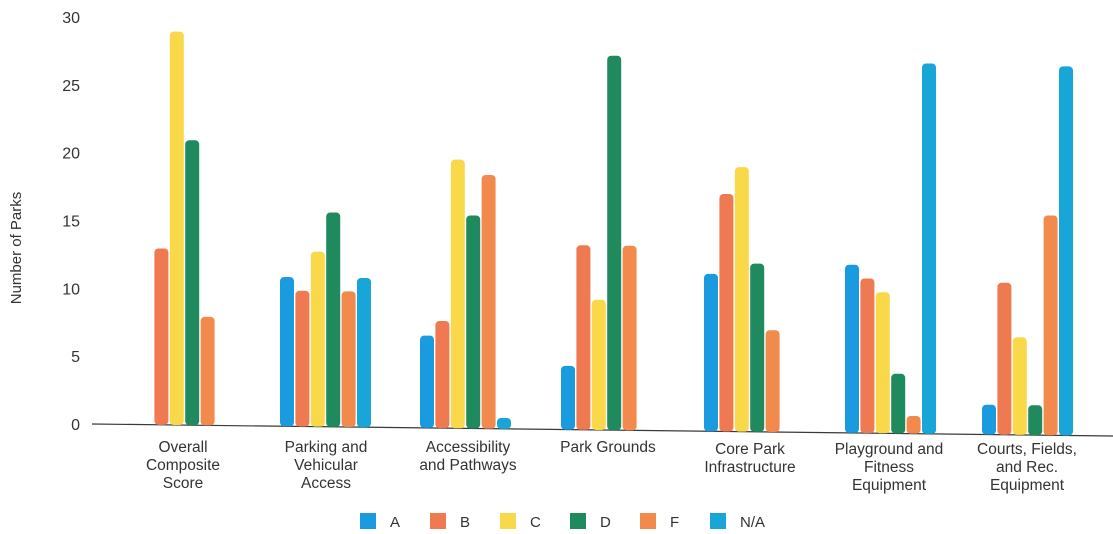  Describe the element at coordinates (71, 222) in the screenshot. I see `y-tick-label: 15` at that location.